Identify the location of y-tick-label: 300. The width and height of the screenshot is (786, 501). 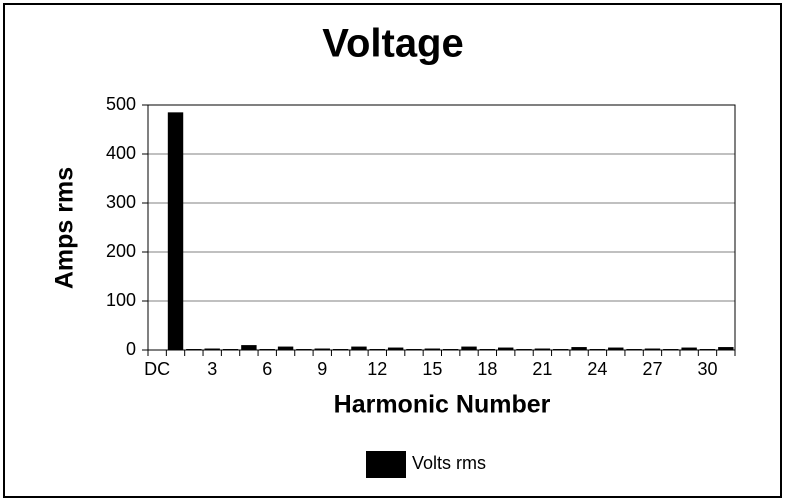
(121, 202).